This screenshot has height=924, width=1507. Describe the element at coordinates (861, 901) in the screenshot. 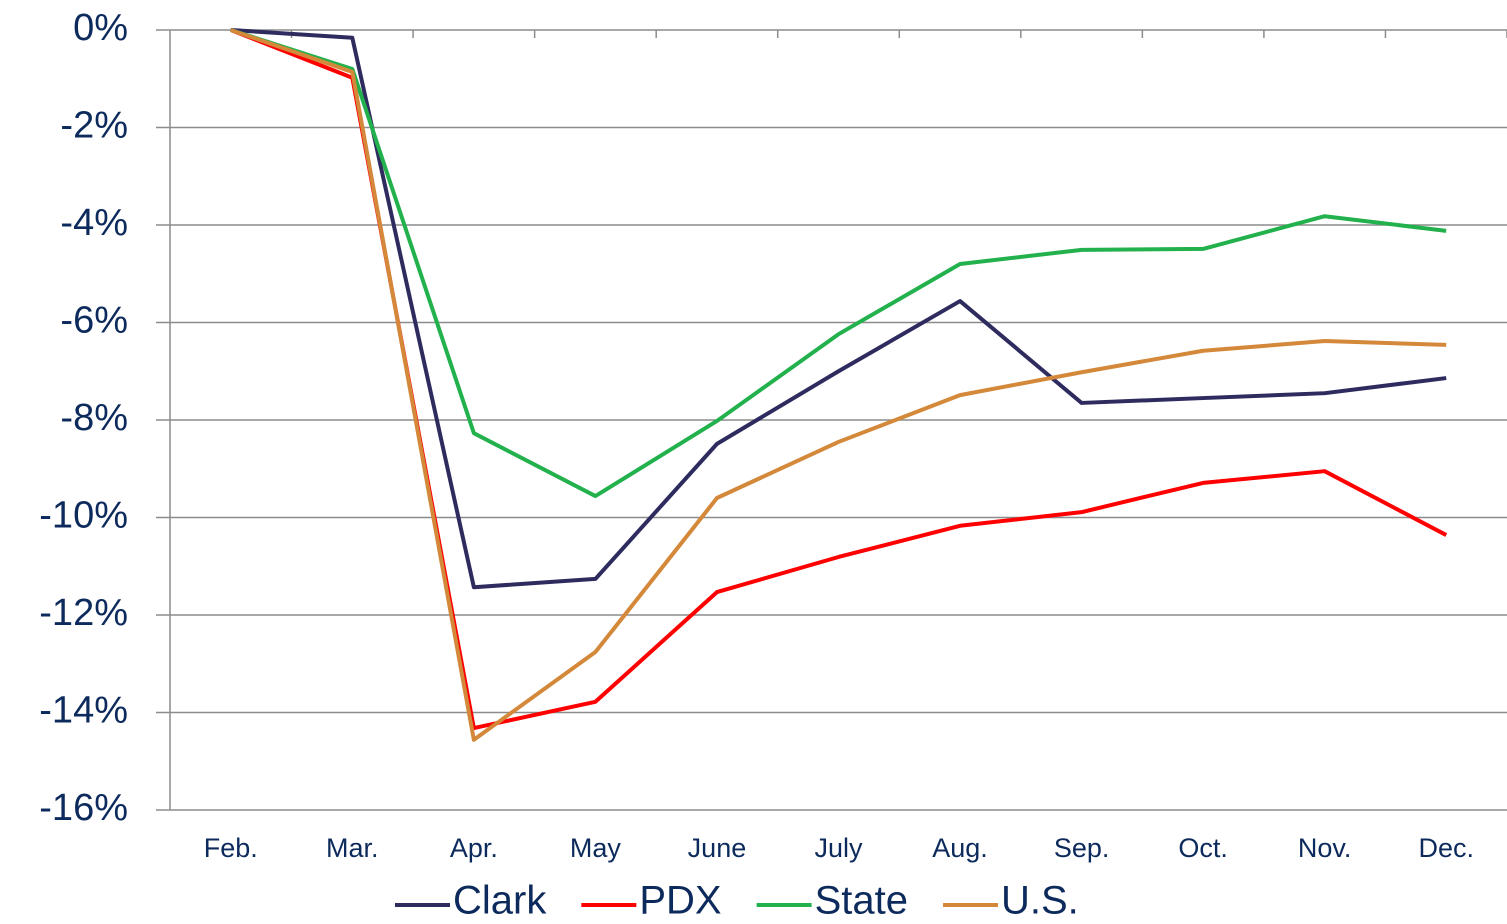

I see `legend-label: State` at that location.